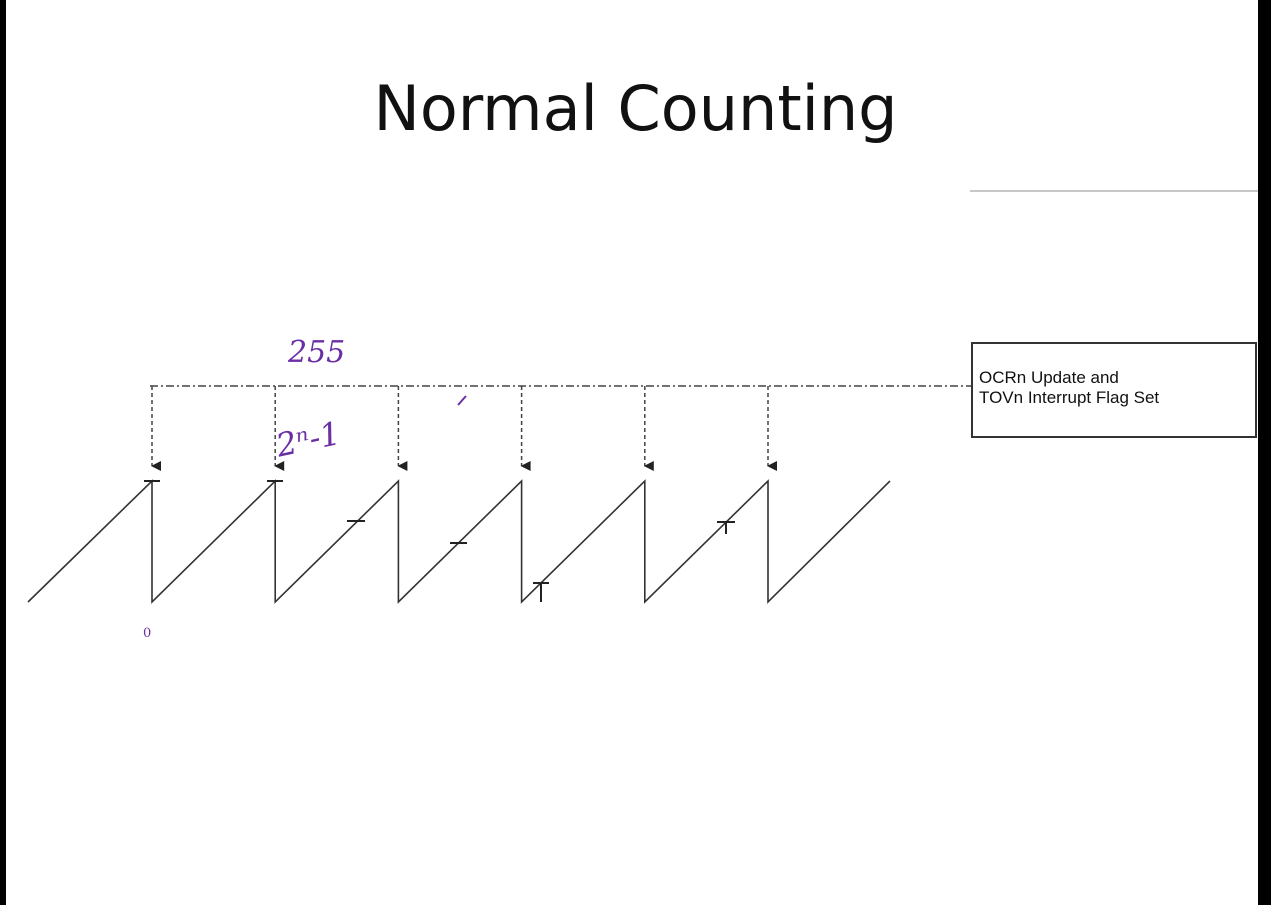 This screenshot has width=1271, height=905. What do you see at coordinates (316, 352) in the screenshot?
I see `handwritten-255: 255` at bounding box center [316, 352].